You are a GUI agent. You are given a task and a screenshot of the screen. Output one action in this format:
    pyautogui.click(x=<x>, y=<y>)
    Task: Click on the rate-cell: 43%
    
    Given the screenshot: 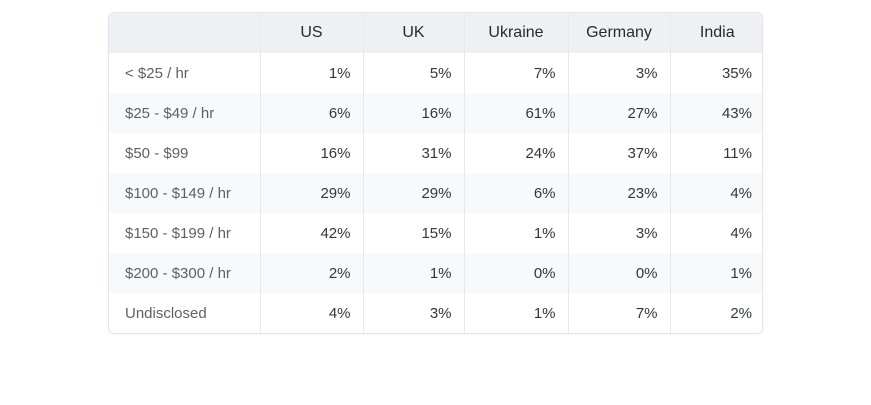 What is the action you would take?
    pyautogui.click(x=715, y=113)
    